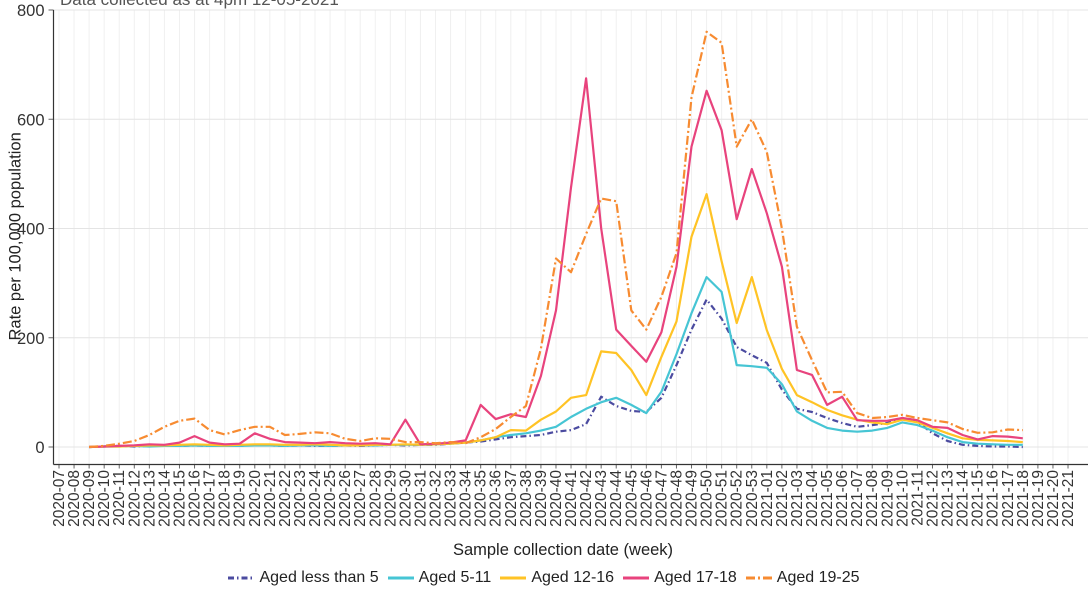 The width and height of the screenshot is (1088, 594). Describe the element at coordinates (857, 498) in the screenshot. I see `x-tick-label: 2021-07` at that location.